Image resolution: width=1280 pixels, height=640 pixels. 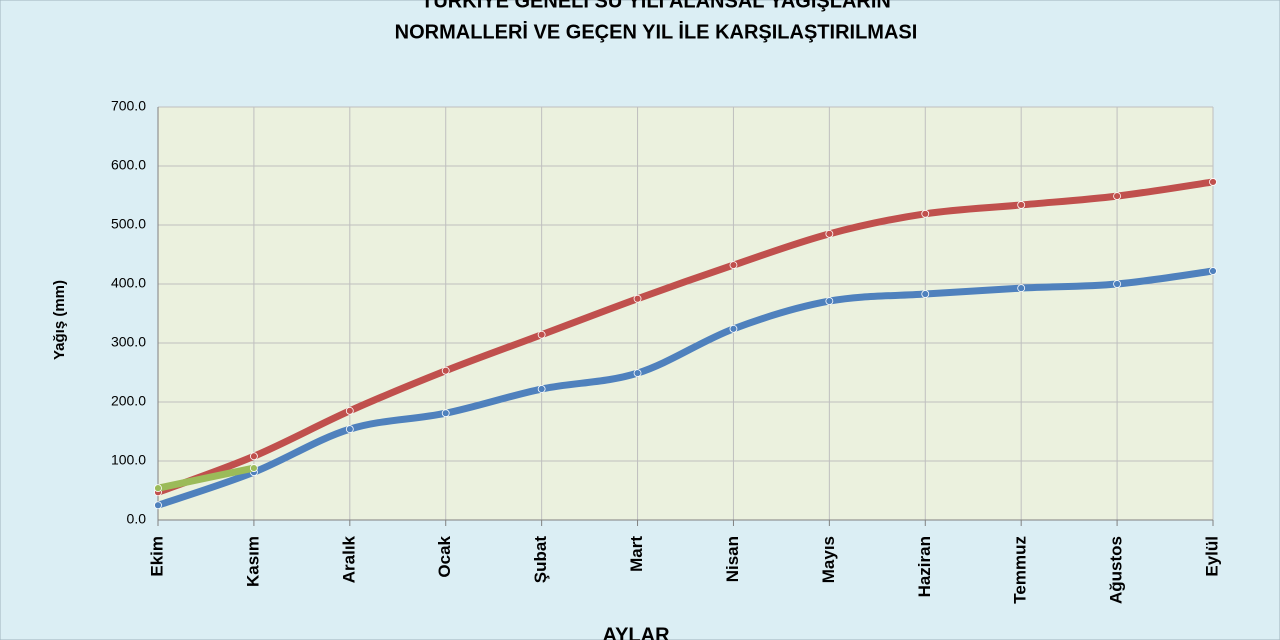 I want to click on x-tick-label: Temmuz, so click(x=1020, y=570).